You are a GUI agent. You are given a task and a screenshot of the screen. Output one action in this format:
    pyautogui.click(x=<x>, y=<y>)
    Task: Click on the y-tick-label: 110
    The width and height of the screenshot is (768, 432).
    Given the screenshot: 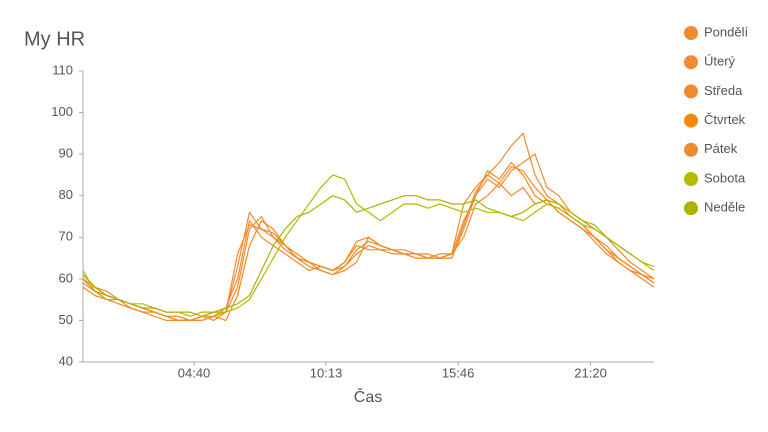 What is the action you would take?
    pyautogui.click(x=62, y=69)
    